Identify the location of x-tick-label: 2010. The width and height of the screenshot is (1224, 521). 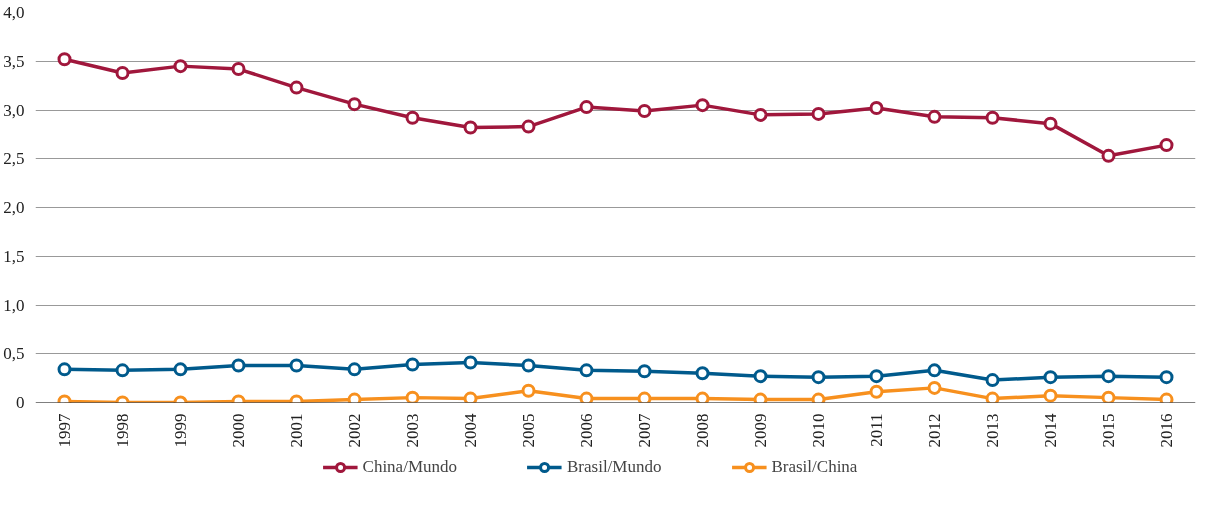
(818, 430).